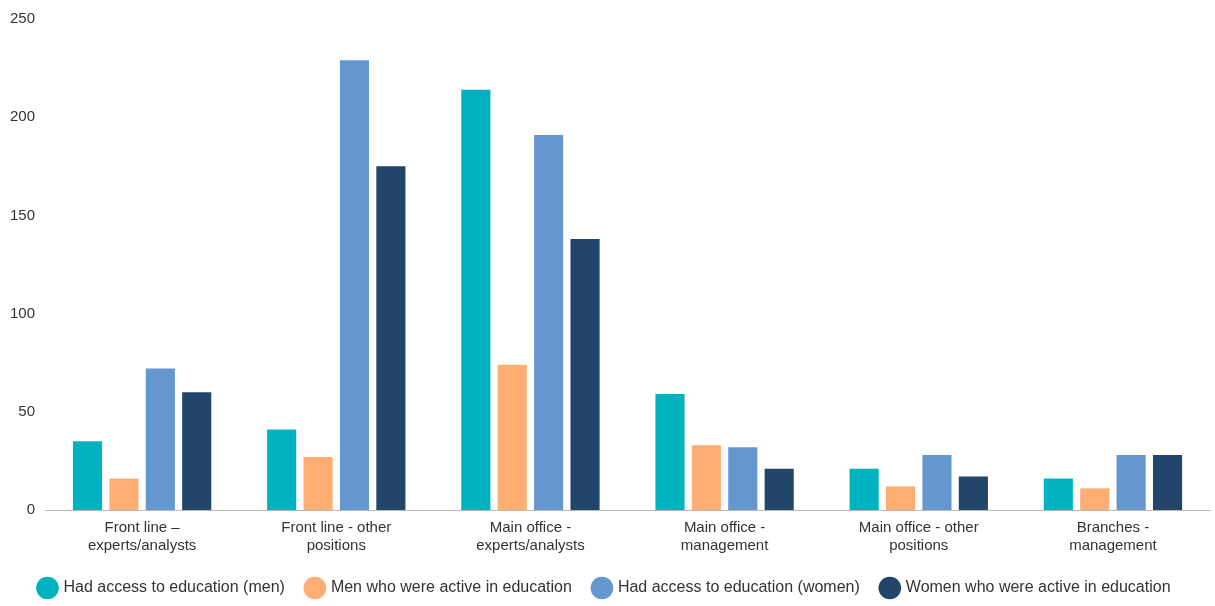 The height and width of the screenshot is (606, 1215). What do you see at coordinates (725, 536) in the screenshot?
I see `x-tick-label: Main office - management` at bounding box center [725, 536].